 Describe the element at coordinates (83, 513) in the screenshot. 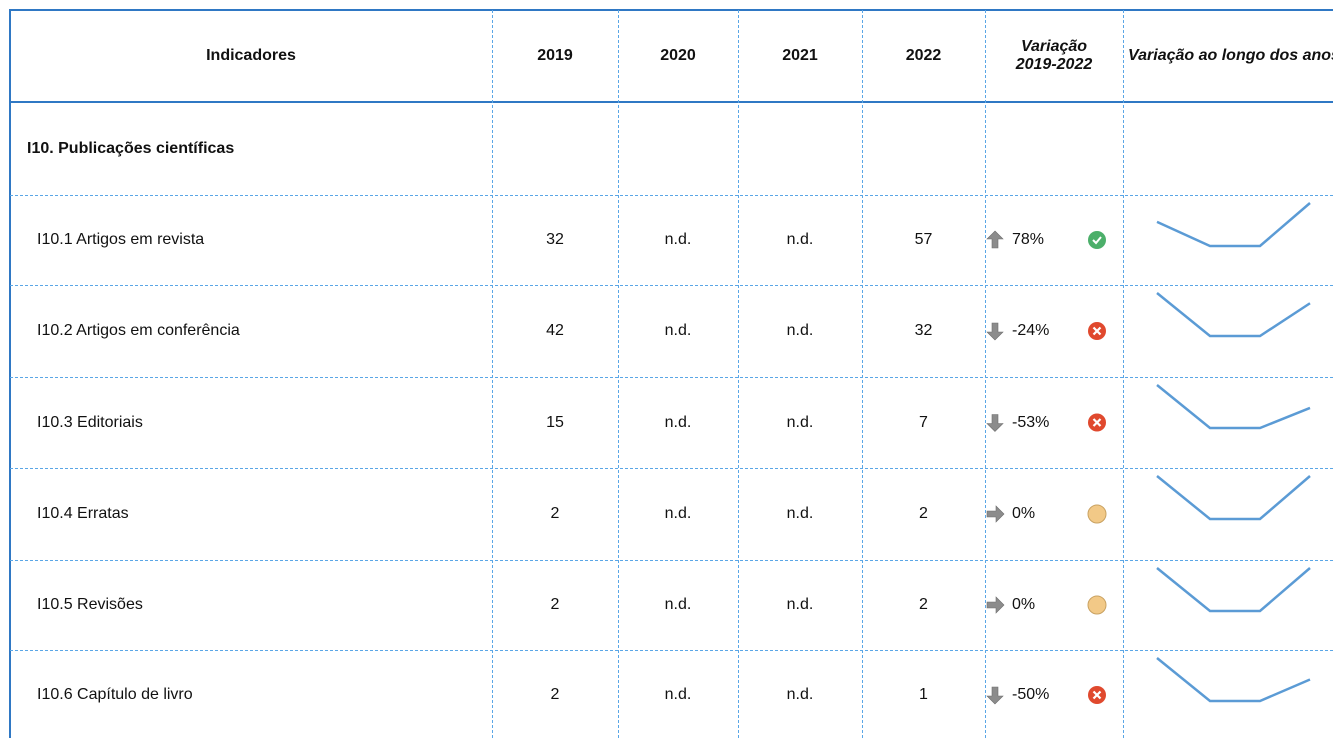

I see `row-label: I10.4 Erratas` at that location.